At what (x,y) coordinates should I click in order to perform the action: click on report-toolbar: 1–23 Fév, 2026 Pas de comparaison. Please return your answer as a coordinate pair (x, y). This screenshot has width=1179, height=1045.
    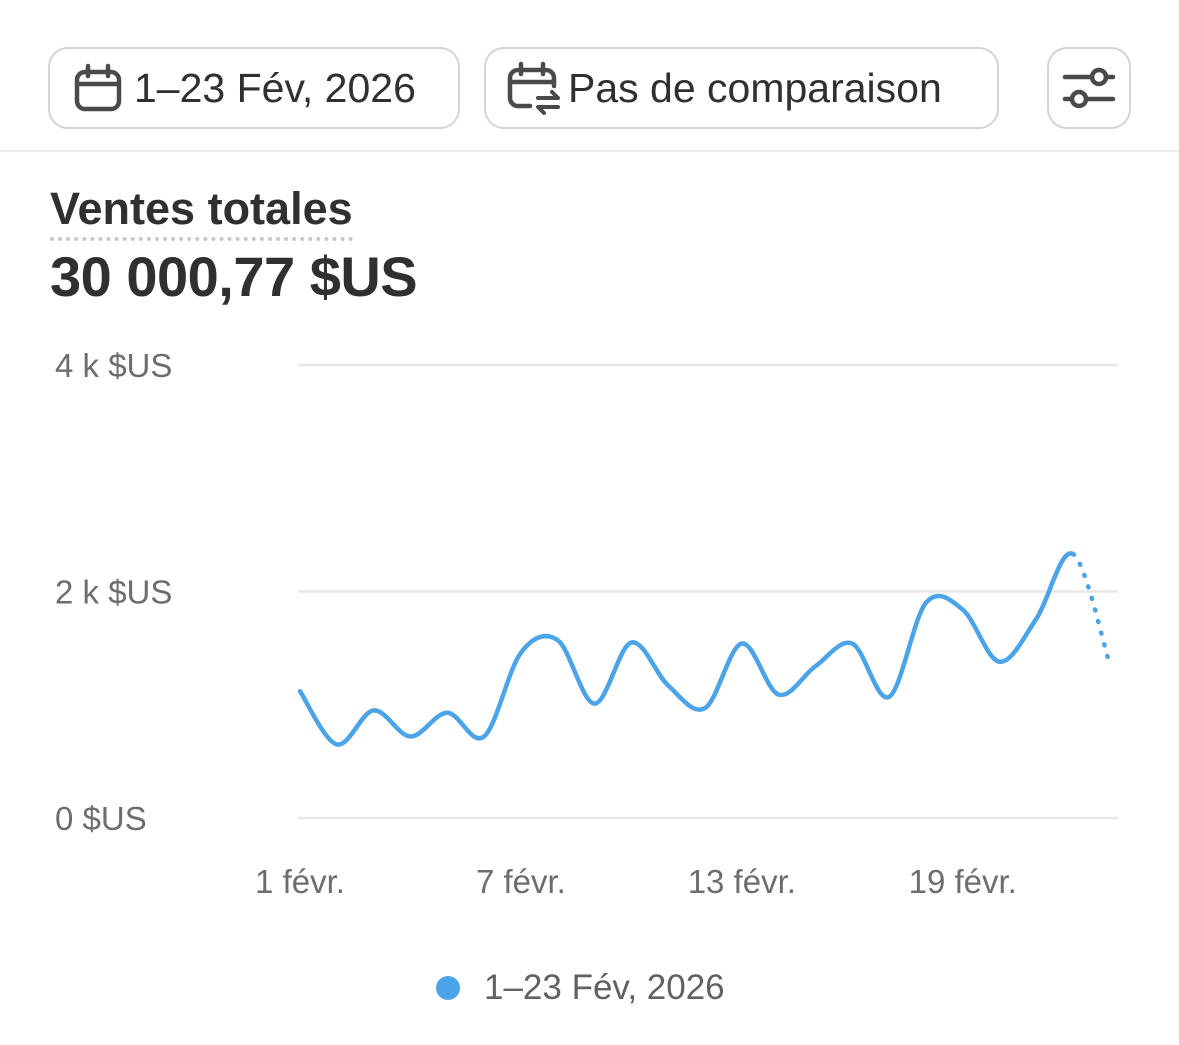
    Looking at the image, I should click on (589, 76).